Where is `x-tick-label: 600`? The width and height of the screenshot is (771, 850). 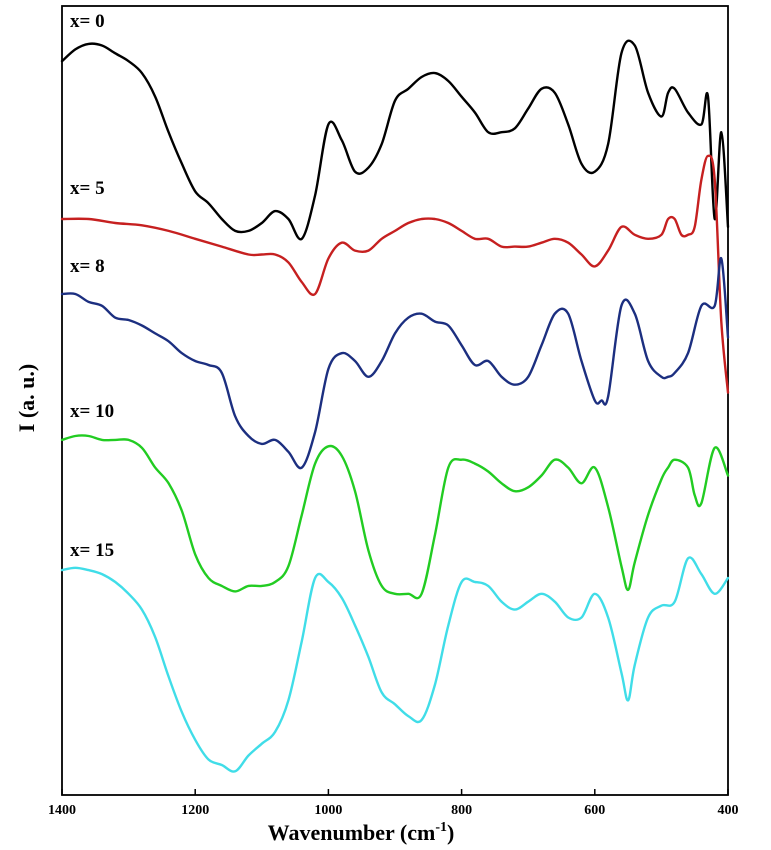 x-tick-label: 600 is located at coordinates (594, 810).